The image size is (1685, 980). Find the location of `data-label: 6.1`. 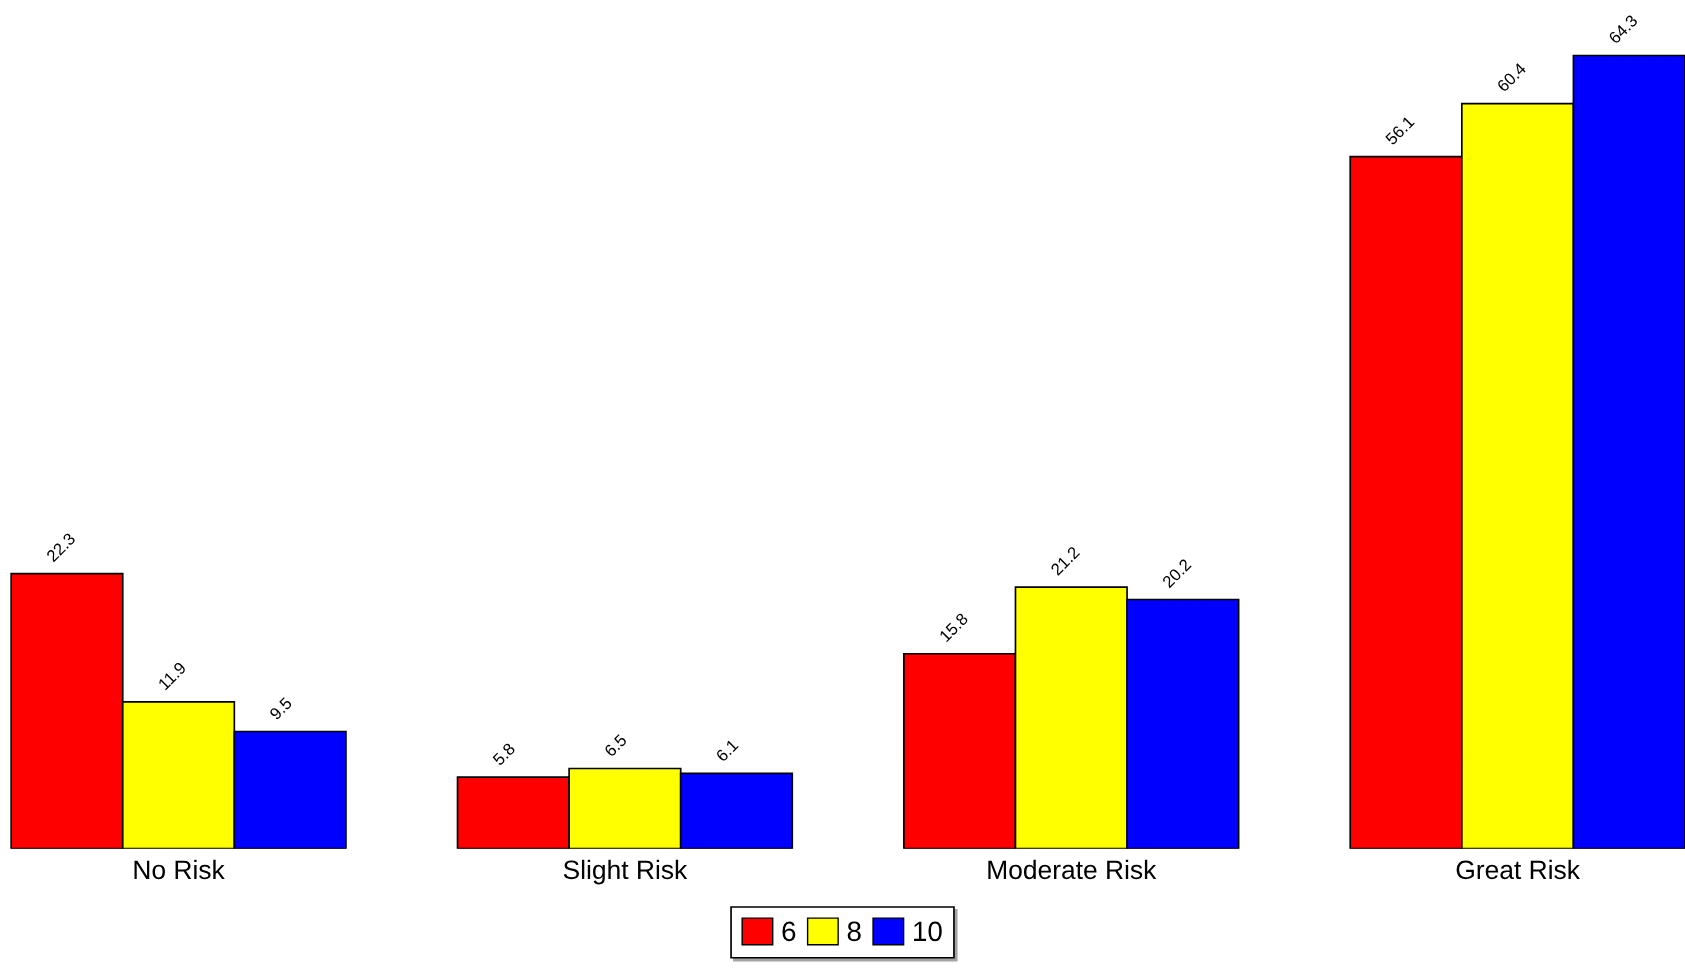

data-label: 6.1 is located at coordinates (727, 750).